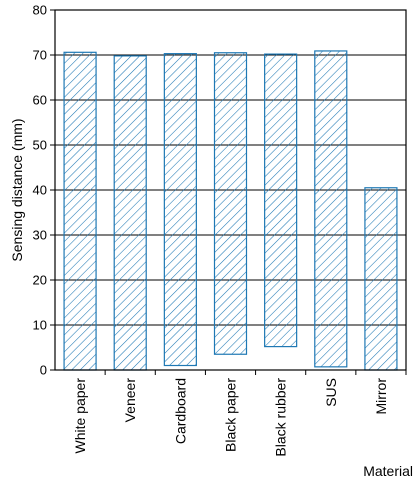 The image size is (420, 484). What do you see at coordinates (331, 392) in the screenshot?
I see `x-category-label: SUS` at bounding box center [331, 392].